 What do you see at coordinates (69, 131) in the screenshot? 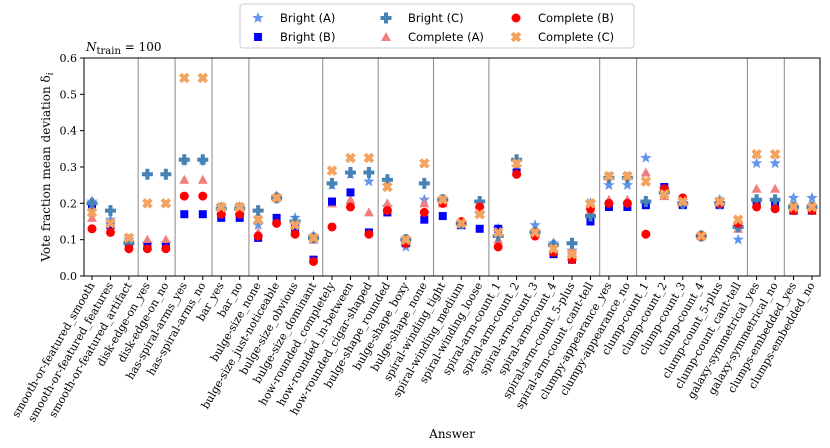
I see `y-tick-label: 0.4` at bounding box center [69, 131].